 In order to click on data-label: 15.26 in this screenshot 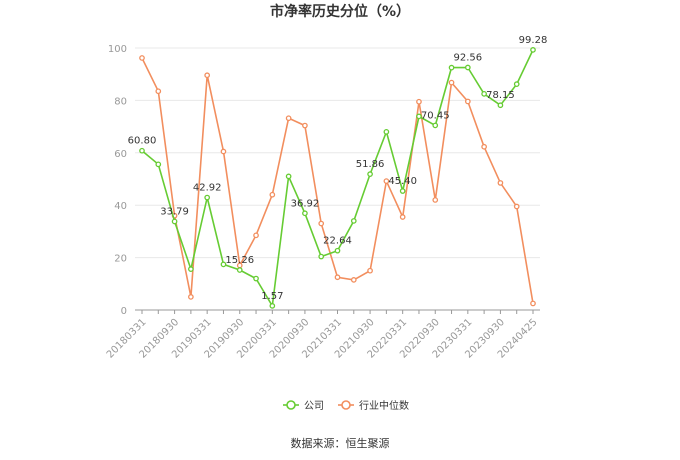, I will do `click(239, 260)`.